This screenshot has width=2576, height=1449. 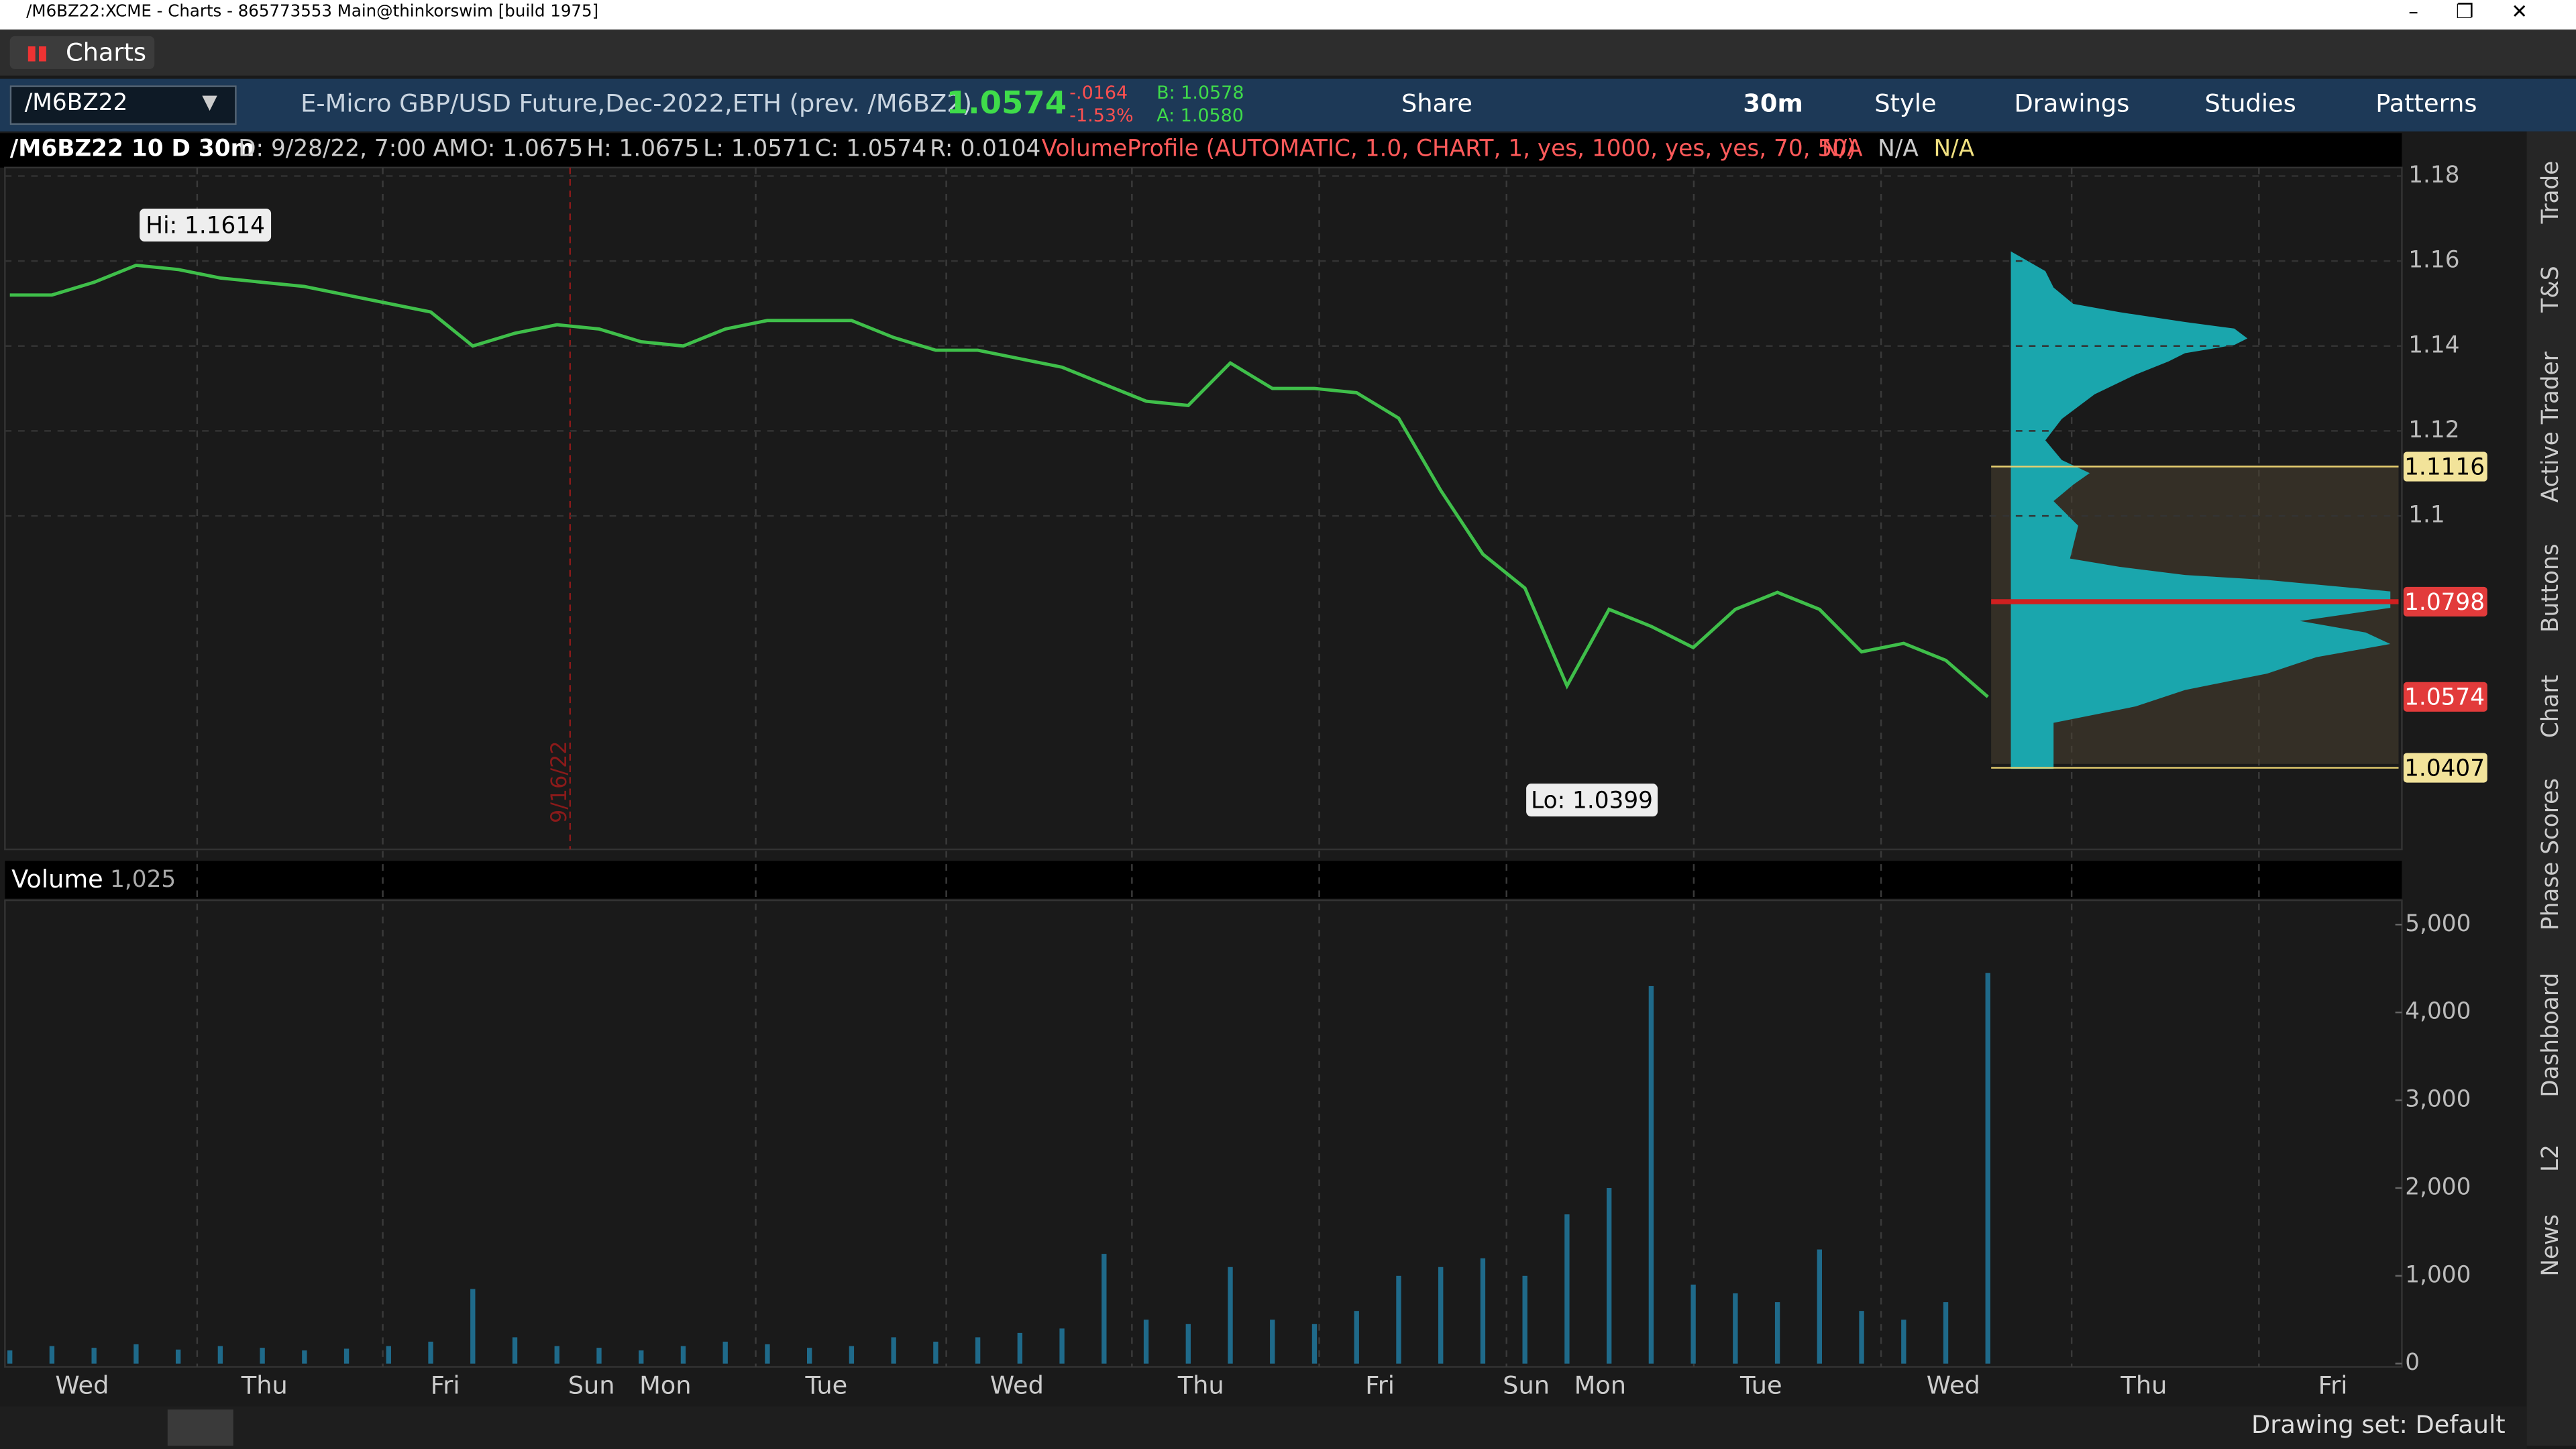 What do you see at coordinates (2444, 768) in the screenshot?
I see `price-bubble-label: 1.0407` at bounding box center [2444, 768].